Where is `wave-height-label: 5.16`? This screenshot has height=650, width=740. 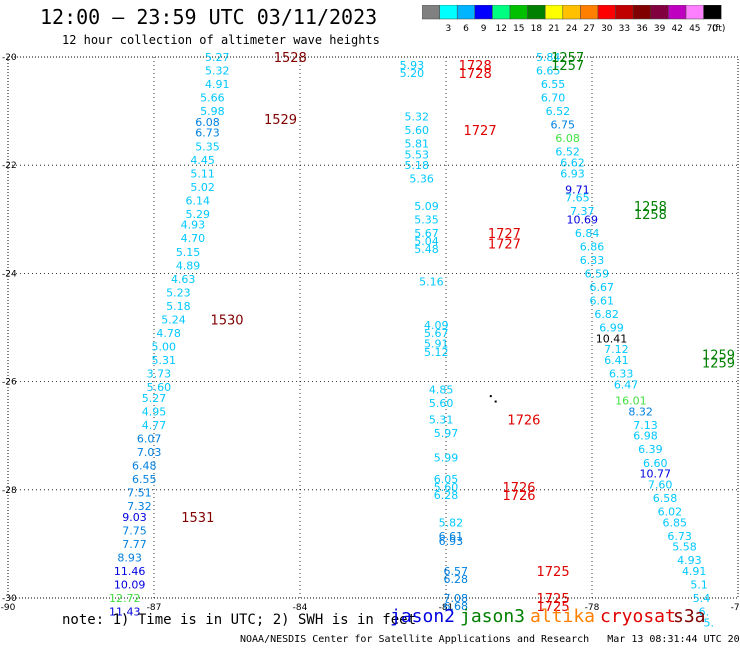
wave-height-label: 5.16 is located at coordinates (431, 282).